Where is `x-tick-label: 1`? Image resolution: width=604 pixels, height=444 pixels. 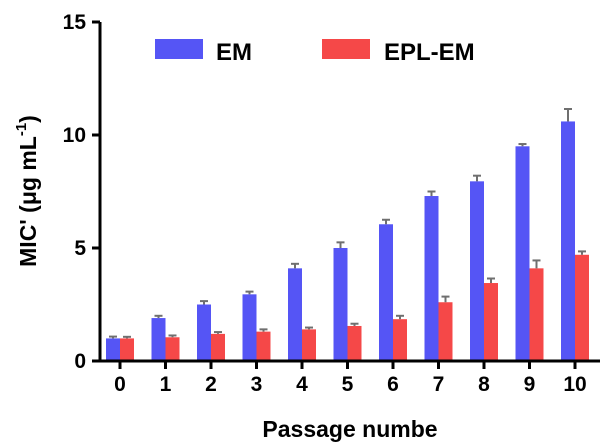
x-tick-label: 1 is located at coordinates (166, 384).